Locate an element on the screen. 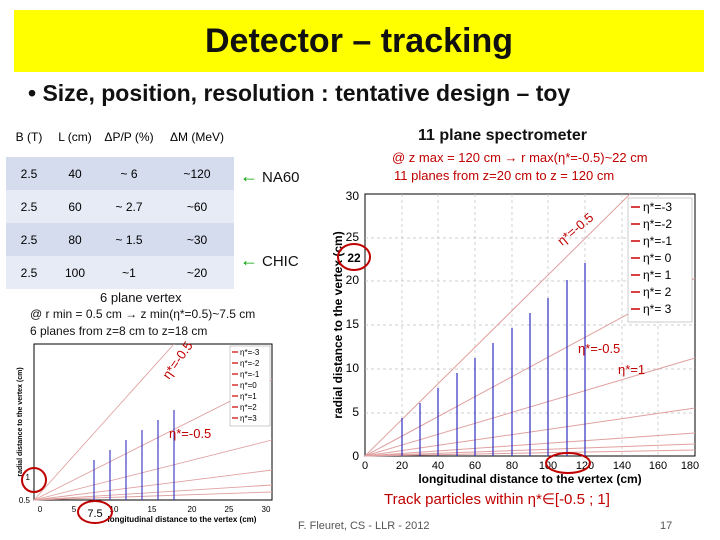  spectrometer-line1: @ z max = 120 cm → r max(η*=-0.5)~22 cm is located at coordinates (520, 157).